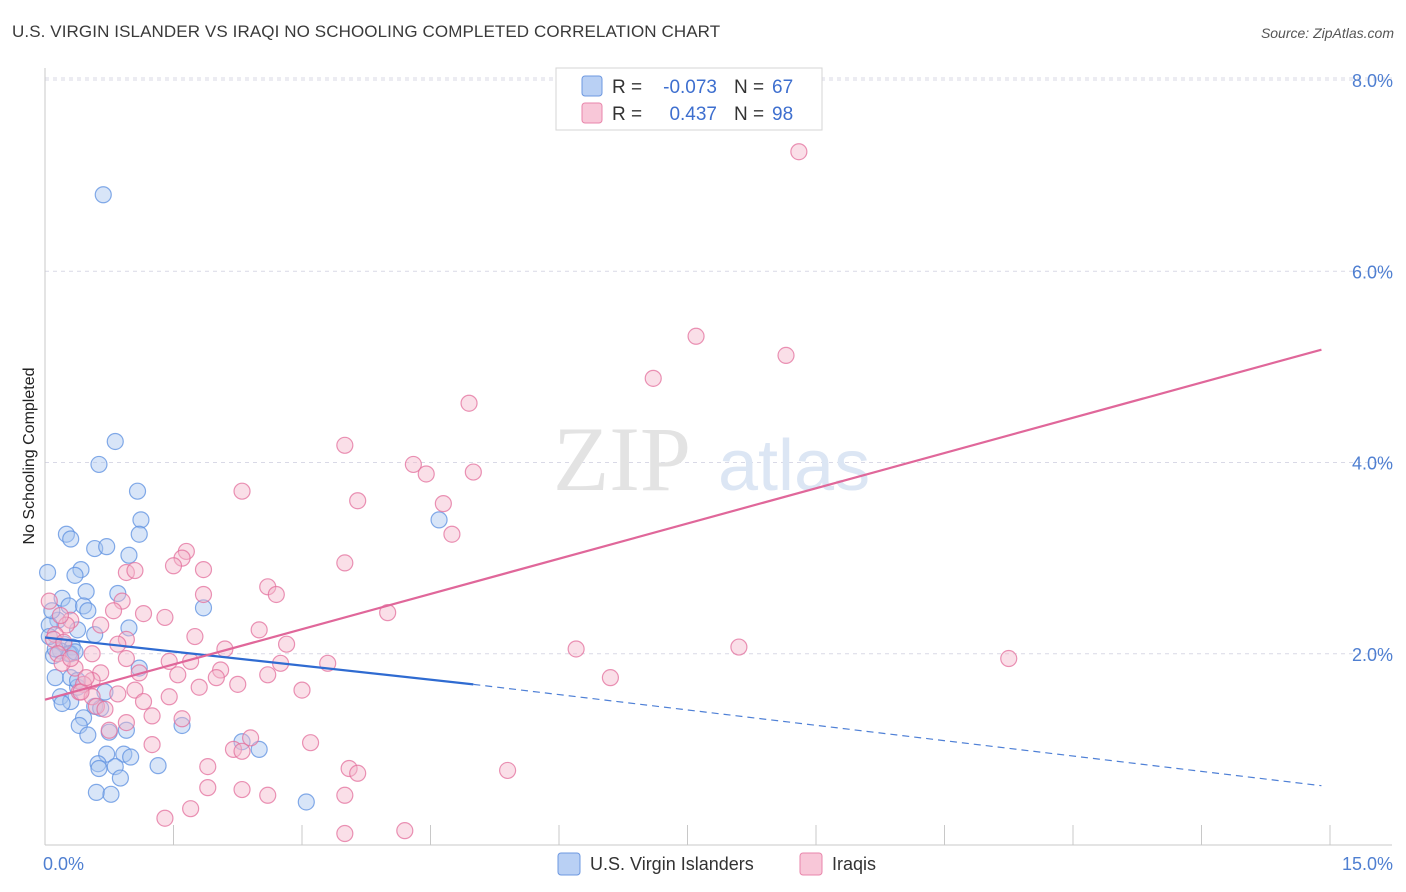  What do you see at coordinates (690, 87) in the screenshot?
I see `legend-r-value-blue: -0.073` at bounding box center [690, 87].